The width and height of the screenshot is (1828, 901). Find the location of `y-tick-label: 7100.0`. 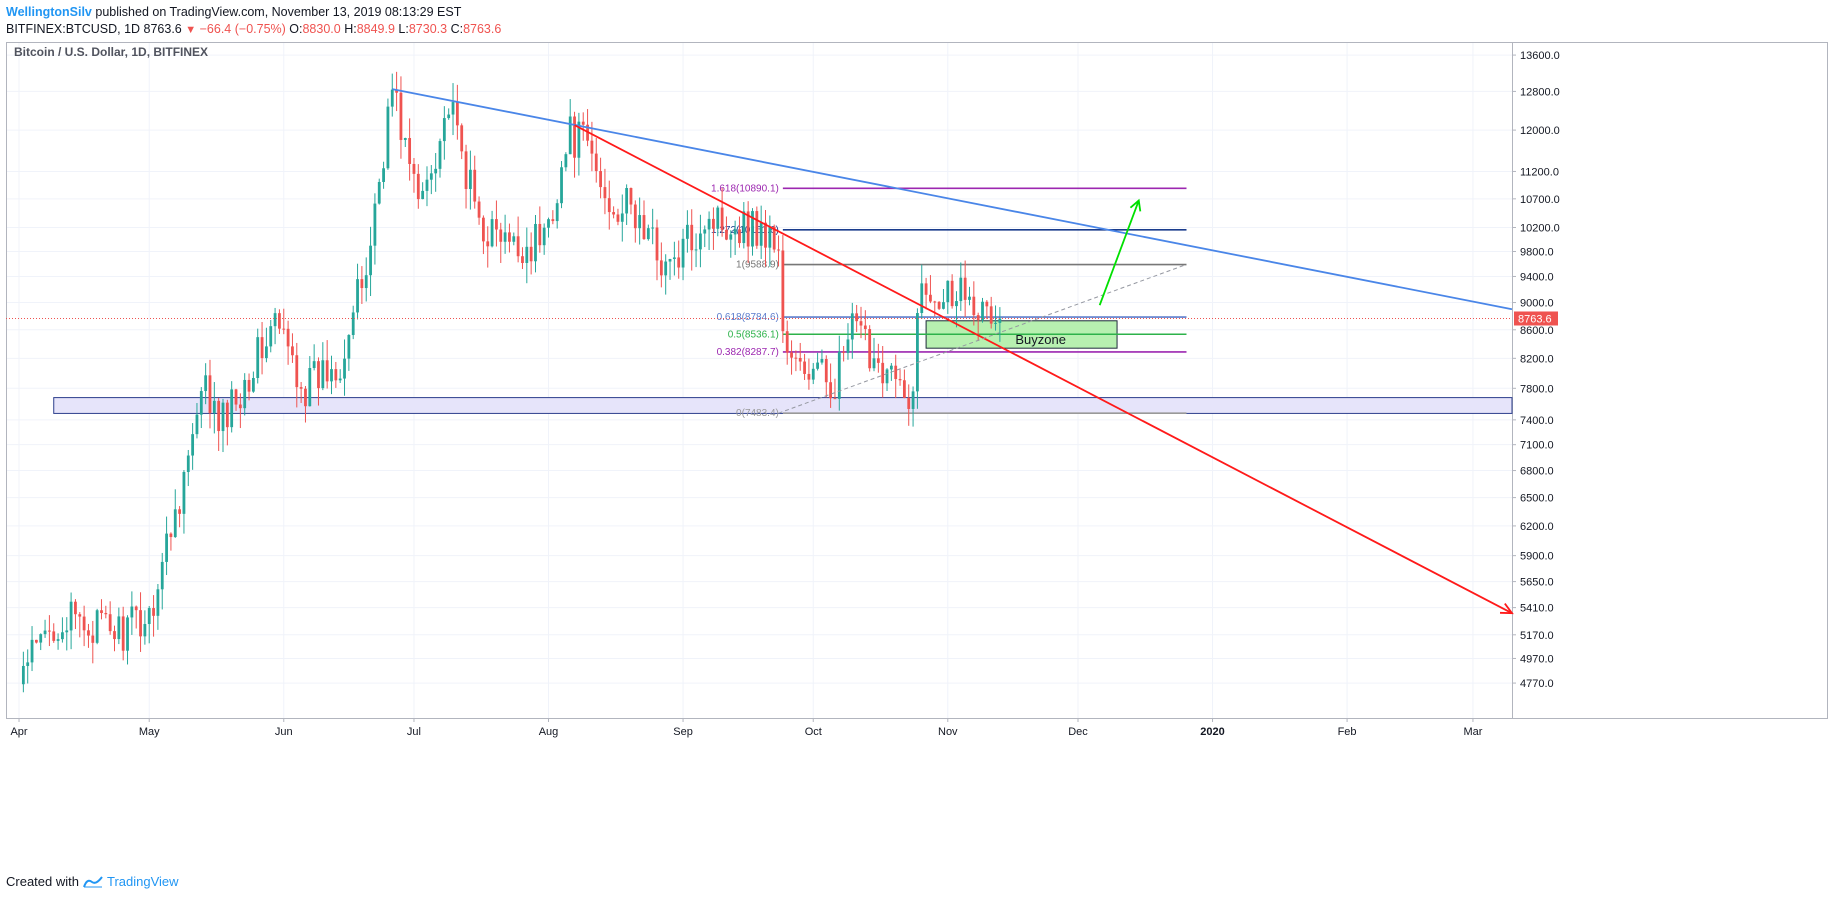

y-tick-label: 7100.0 is located at coordinates (1537, 446).